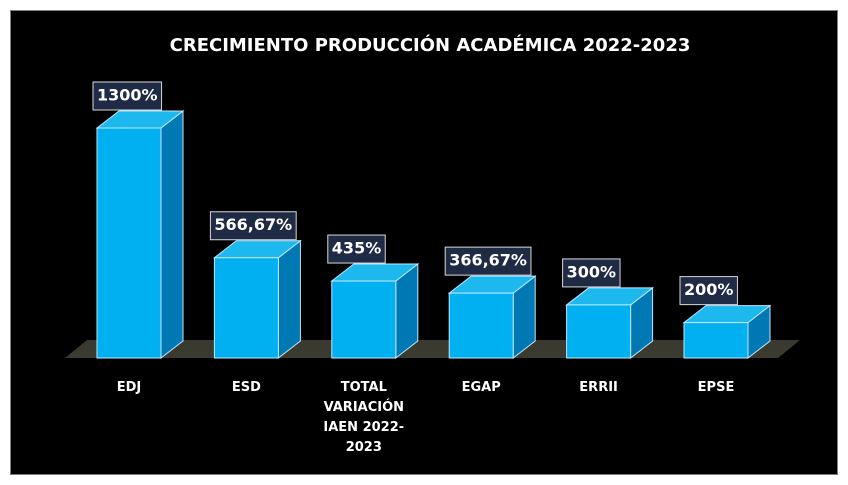  I want to click on x-tick-label: EGAP, so click(481, 387).